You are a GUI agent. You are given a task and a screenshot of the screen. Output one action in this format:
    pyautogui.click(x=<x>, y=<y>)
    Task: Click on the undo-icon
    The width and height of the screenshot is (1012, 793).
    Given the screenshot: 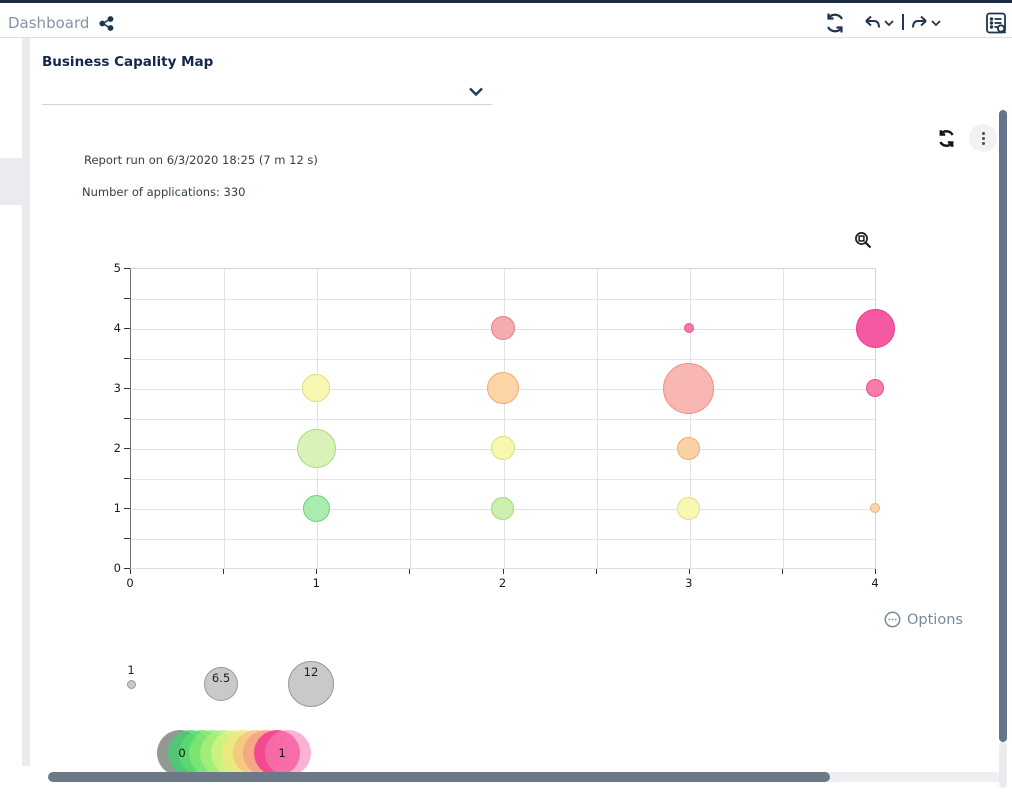 What is the action you would take?
    pyautogui.click(x=872, y=23)
    